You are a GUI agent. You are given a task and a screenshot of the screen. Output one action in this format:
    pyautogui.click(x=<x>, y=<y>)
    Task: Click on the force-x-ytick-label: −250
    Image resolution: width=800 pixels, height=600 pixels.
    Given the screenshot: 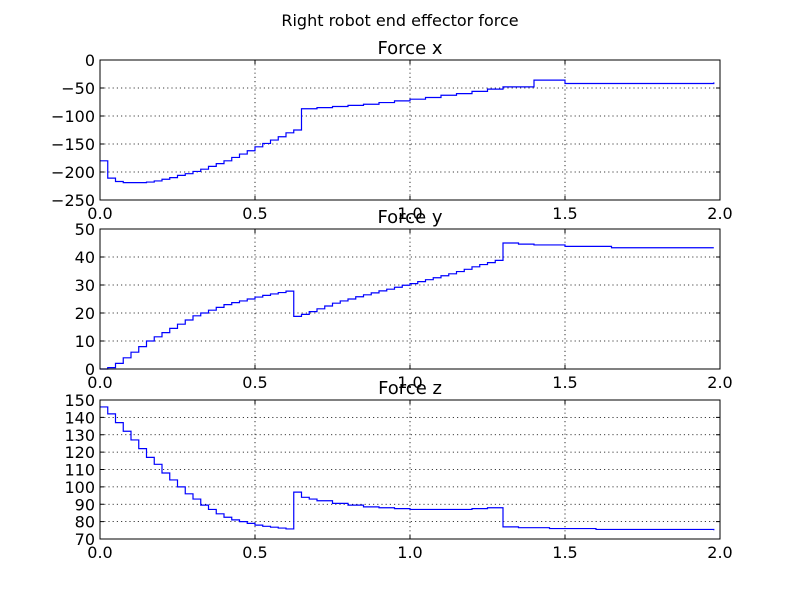 What is the action you would take?
    pyautogui.click(x=73, y=200)
    